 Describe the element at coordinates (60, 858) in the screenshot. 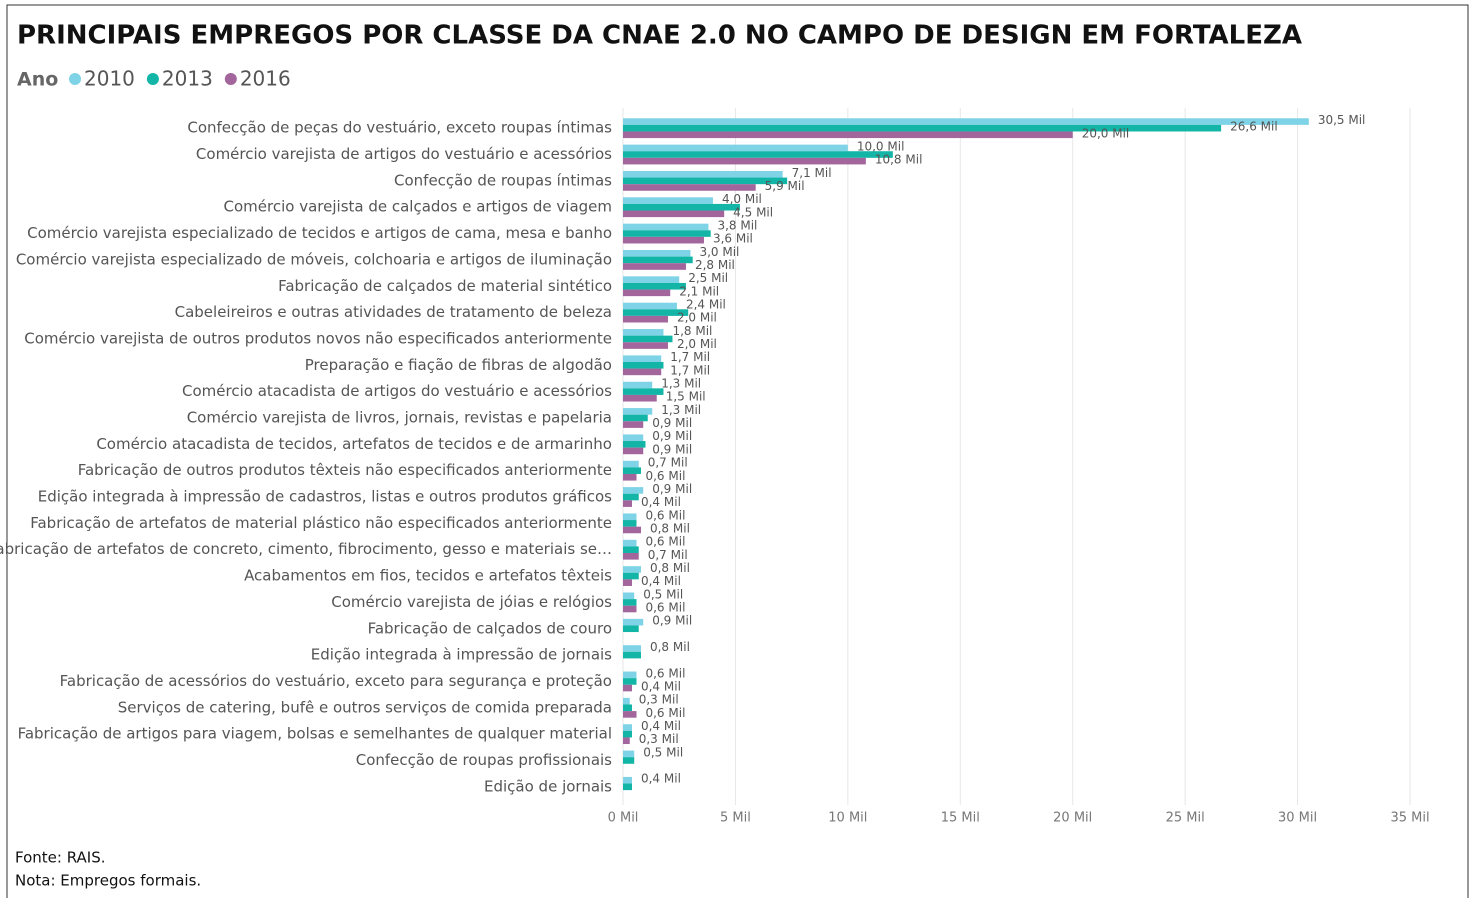

I see `source: Fonte: RAIS.` at that location.